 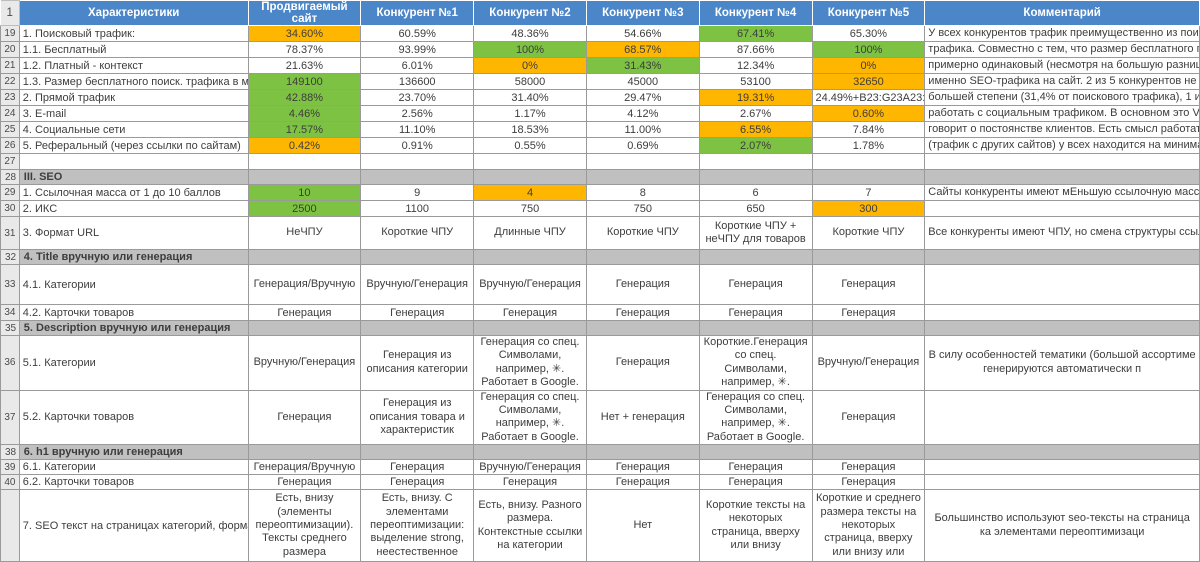 What do you see at coordinates (755, 65) in the screenshot?
I see `data-cell-col5: 12.34%` at bounding box center [755, 65].